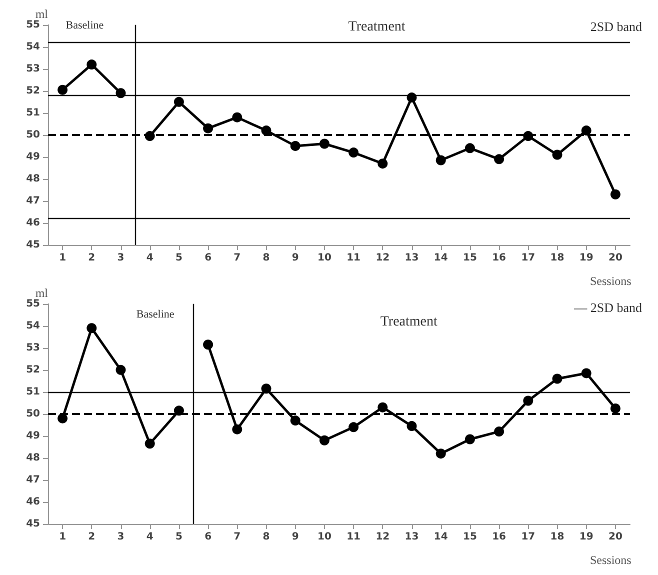 This screenshot has width=658, height=575. I want to click on annotation: 2SD band, so click(616, 26).